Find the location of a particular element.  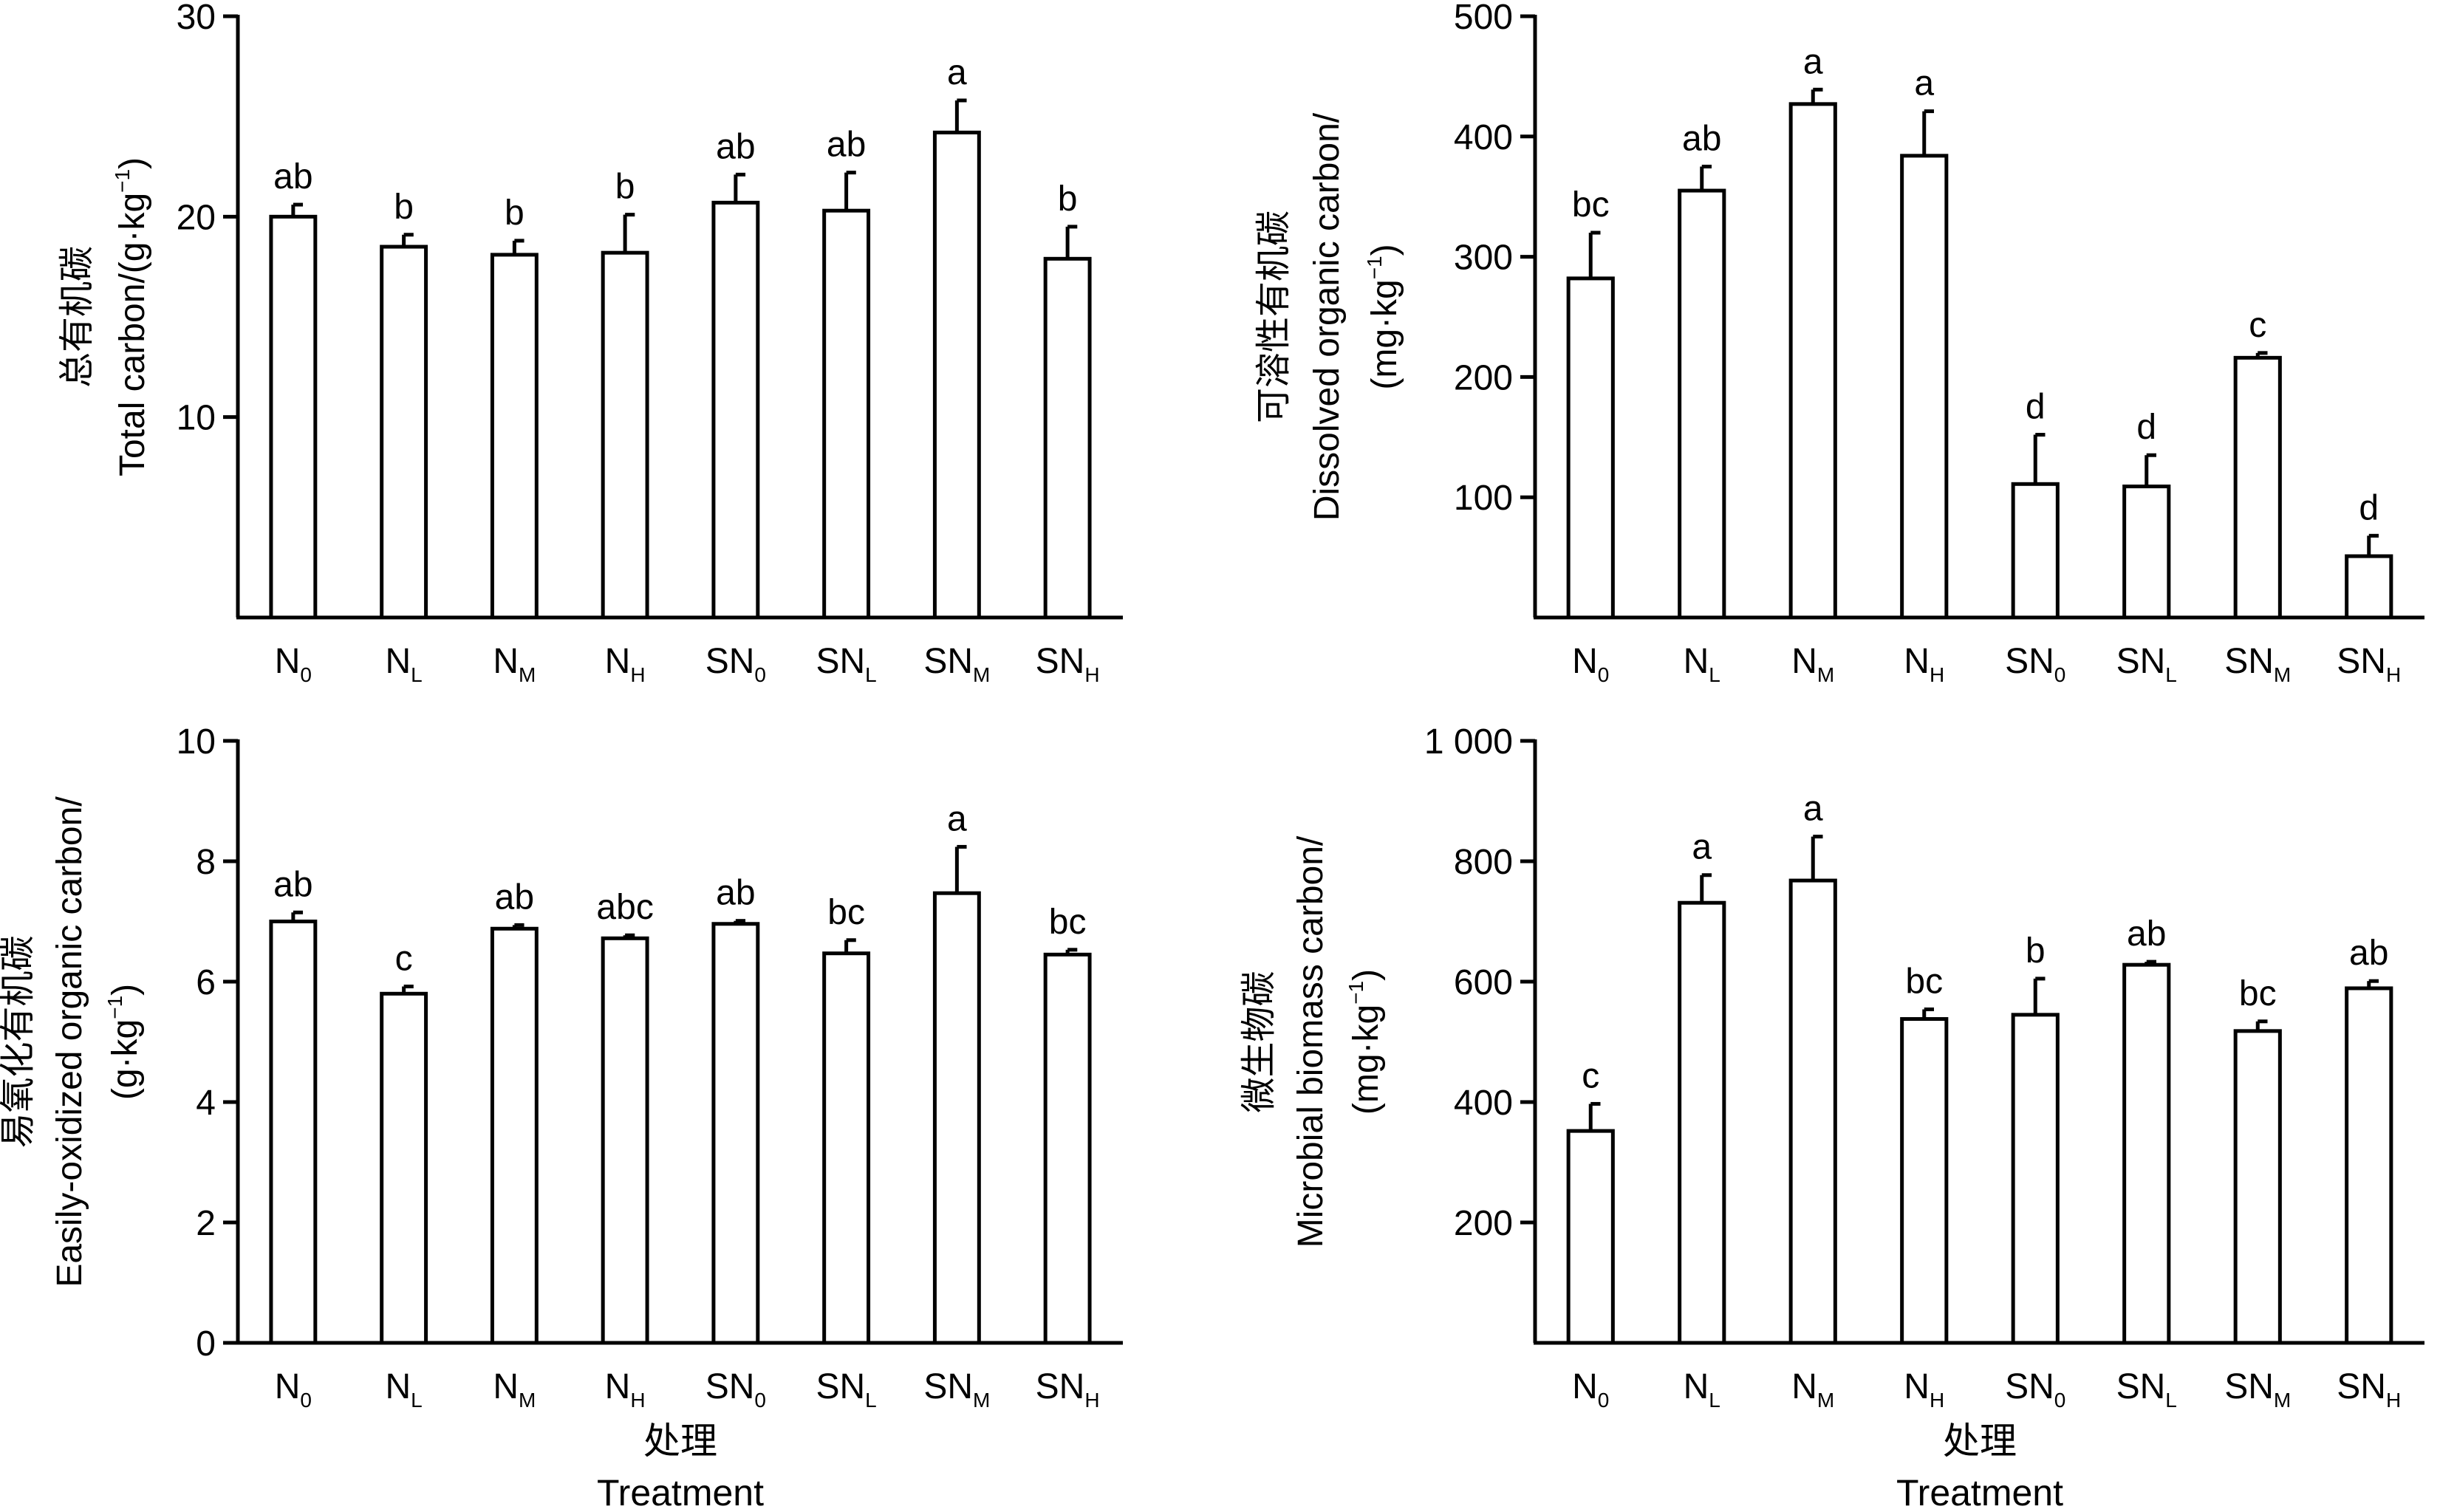

x-tick-label: SN0 is located at coordinates (735, 664).